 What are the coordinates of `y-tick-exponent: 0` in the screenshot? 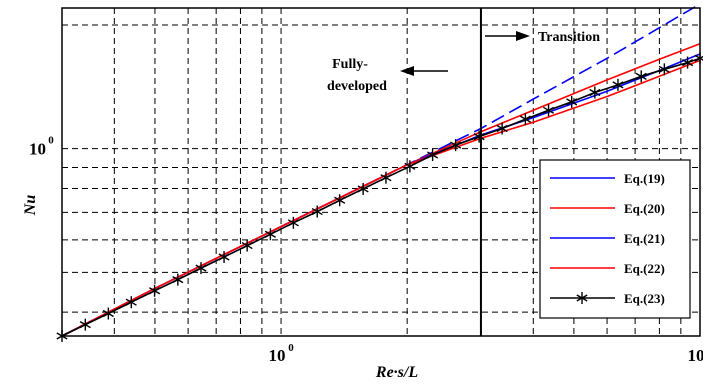 It's located at (51, 141).